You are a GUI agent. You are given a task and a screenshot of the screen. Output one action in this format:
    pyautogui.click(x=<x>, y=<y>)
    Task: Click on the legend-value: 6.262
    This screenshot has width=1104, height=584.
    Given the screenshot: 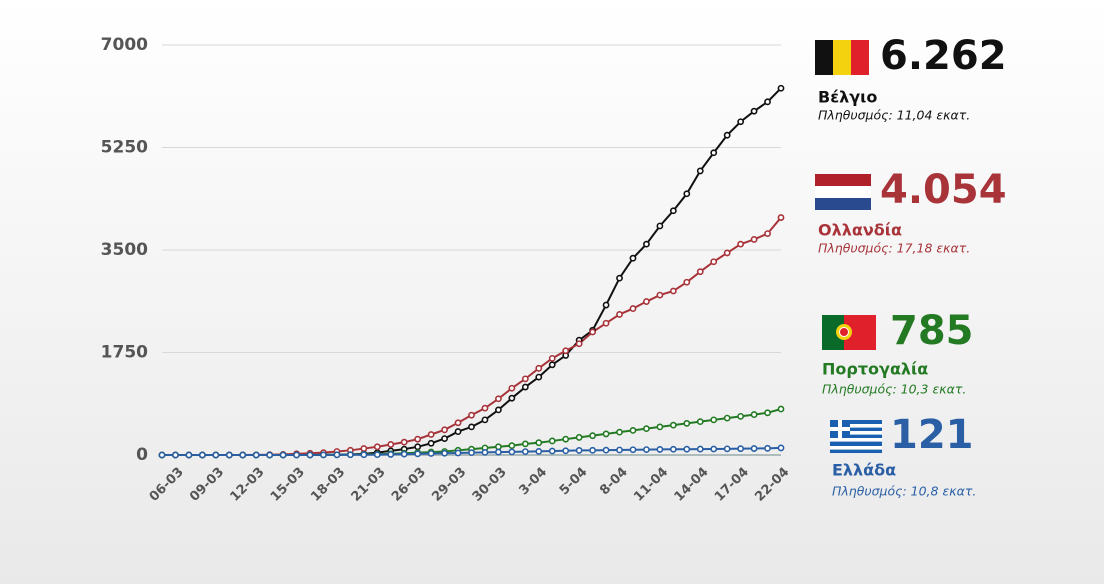 What is the action you would take?
    pyautogui.click(x=943, y=56)
    